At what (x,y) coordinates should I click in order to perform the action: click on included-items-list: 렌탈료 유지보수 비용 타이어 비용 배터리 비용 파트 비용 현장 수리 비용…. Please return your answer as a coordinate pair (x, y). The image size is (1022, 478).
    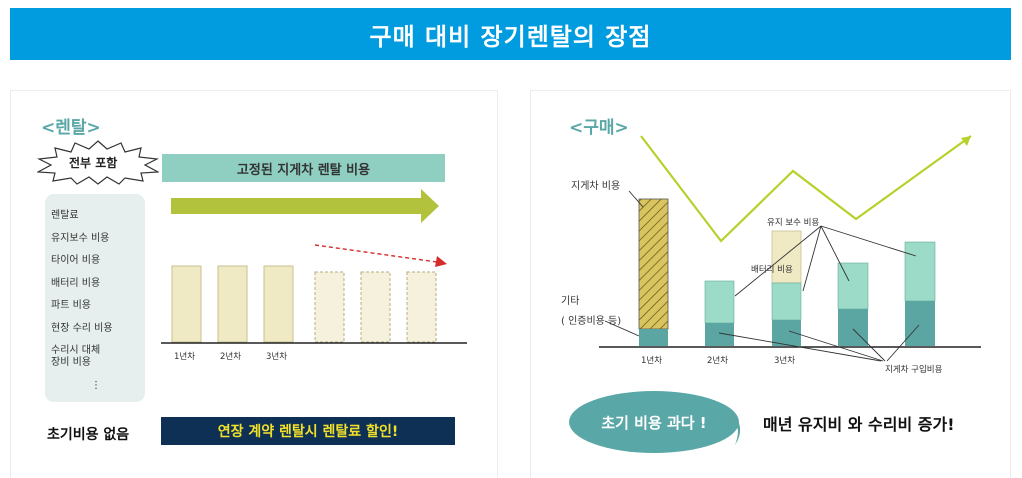
    Looking at the image, I should click on (82, 306).